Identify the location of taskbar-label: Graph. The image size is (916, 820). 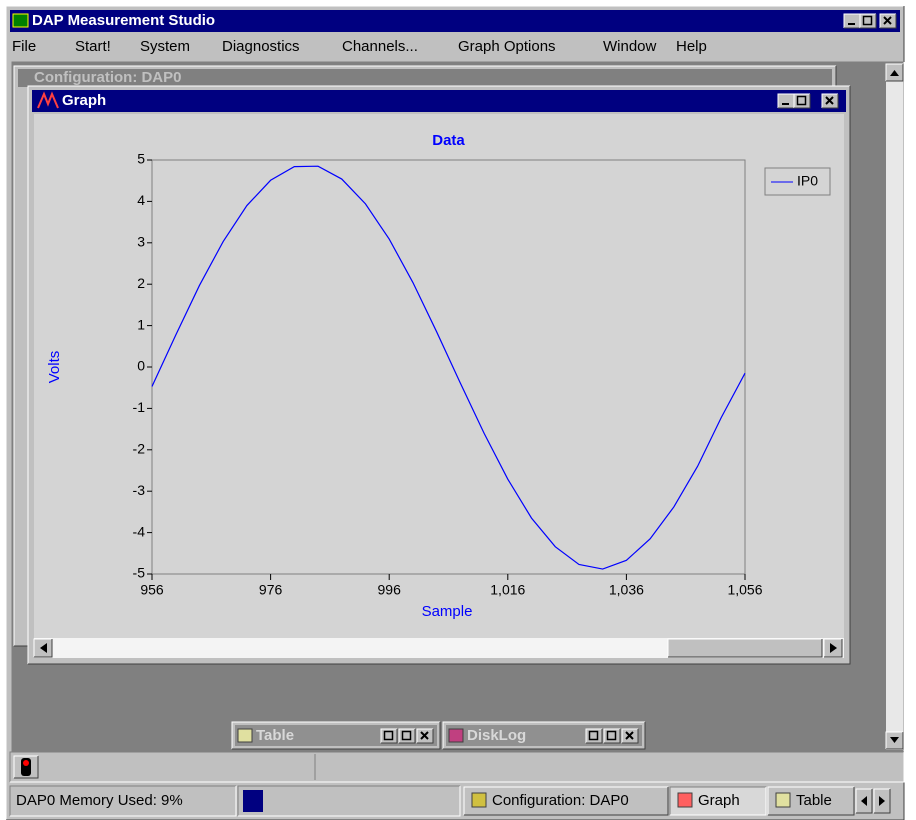
(719, 800).